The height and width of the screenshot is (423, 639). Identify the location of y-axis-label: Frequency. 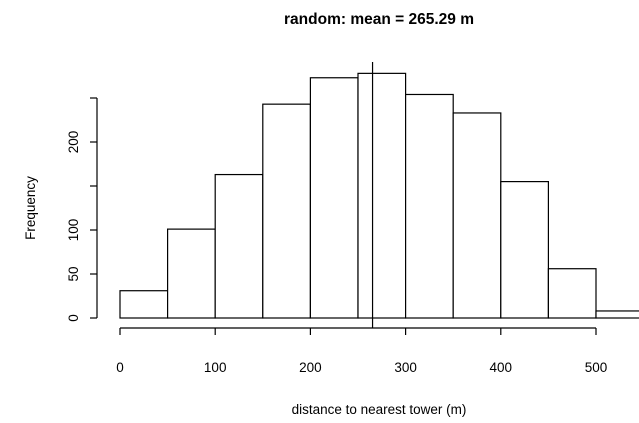
(30, 208).